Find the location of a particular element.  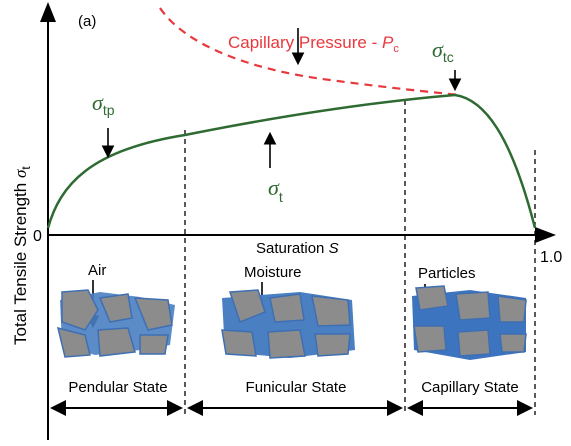

x-axis-label: Saturation S is located at coordinates (297, 248).